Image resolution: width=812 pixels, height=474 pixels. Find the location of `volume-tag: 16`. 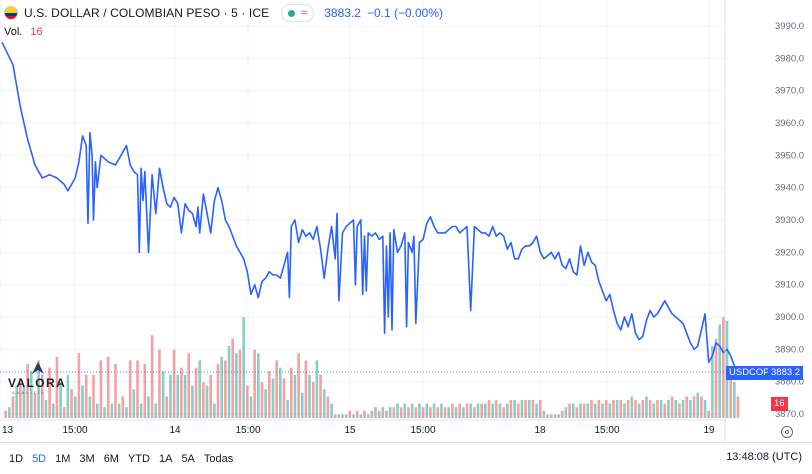

volume-tag: 16 is located at coordinates (779, 404).